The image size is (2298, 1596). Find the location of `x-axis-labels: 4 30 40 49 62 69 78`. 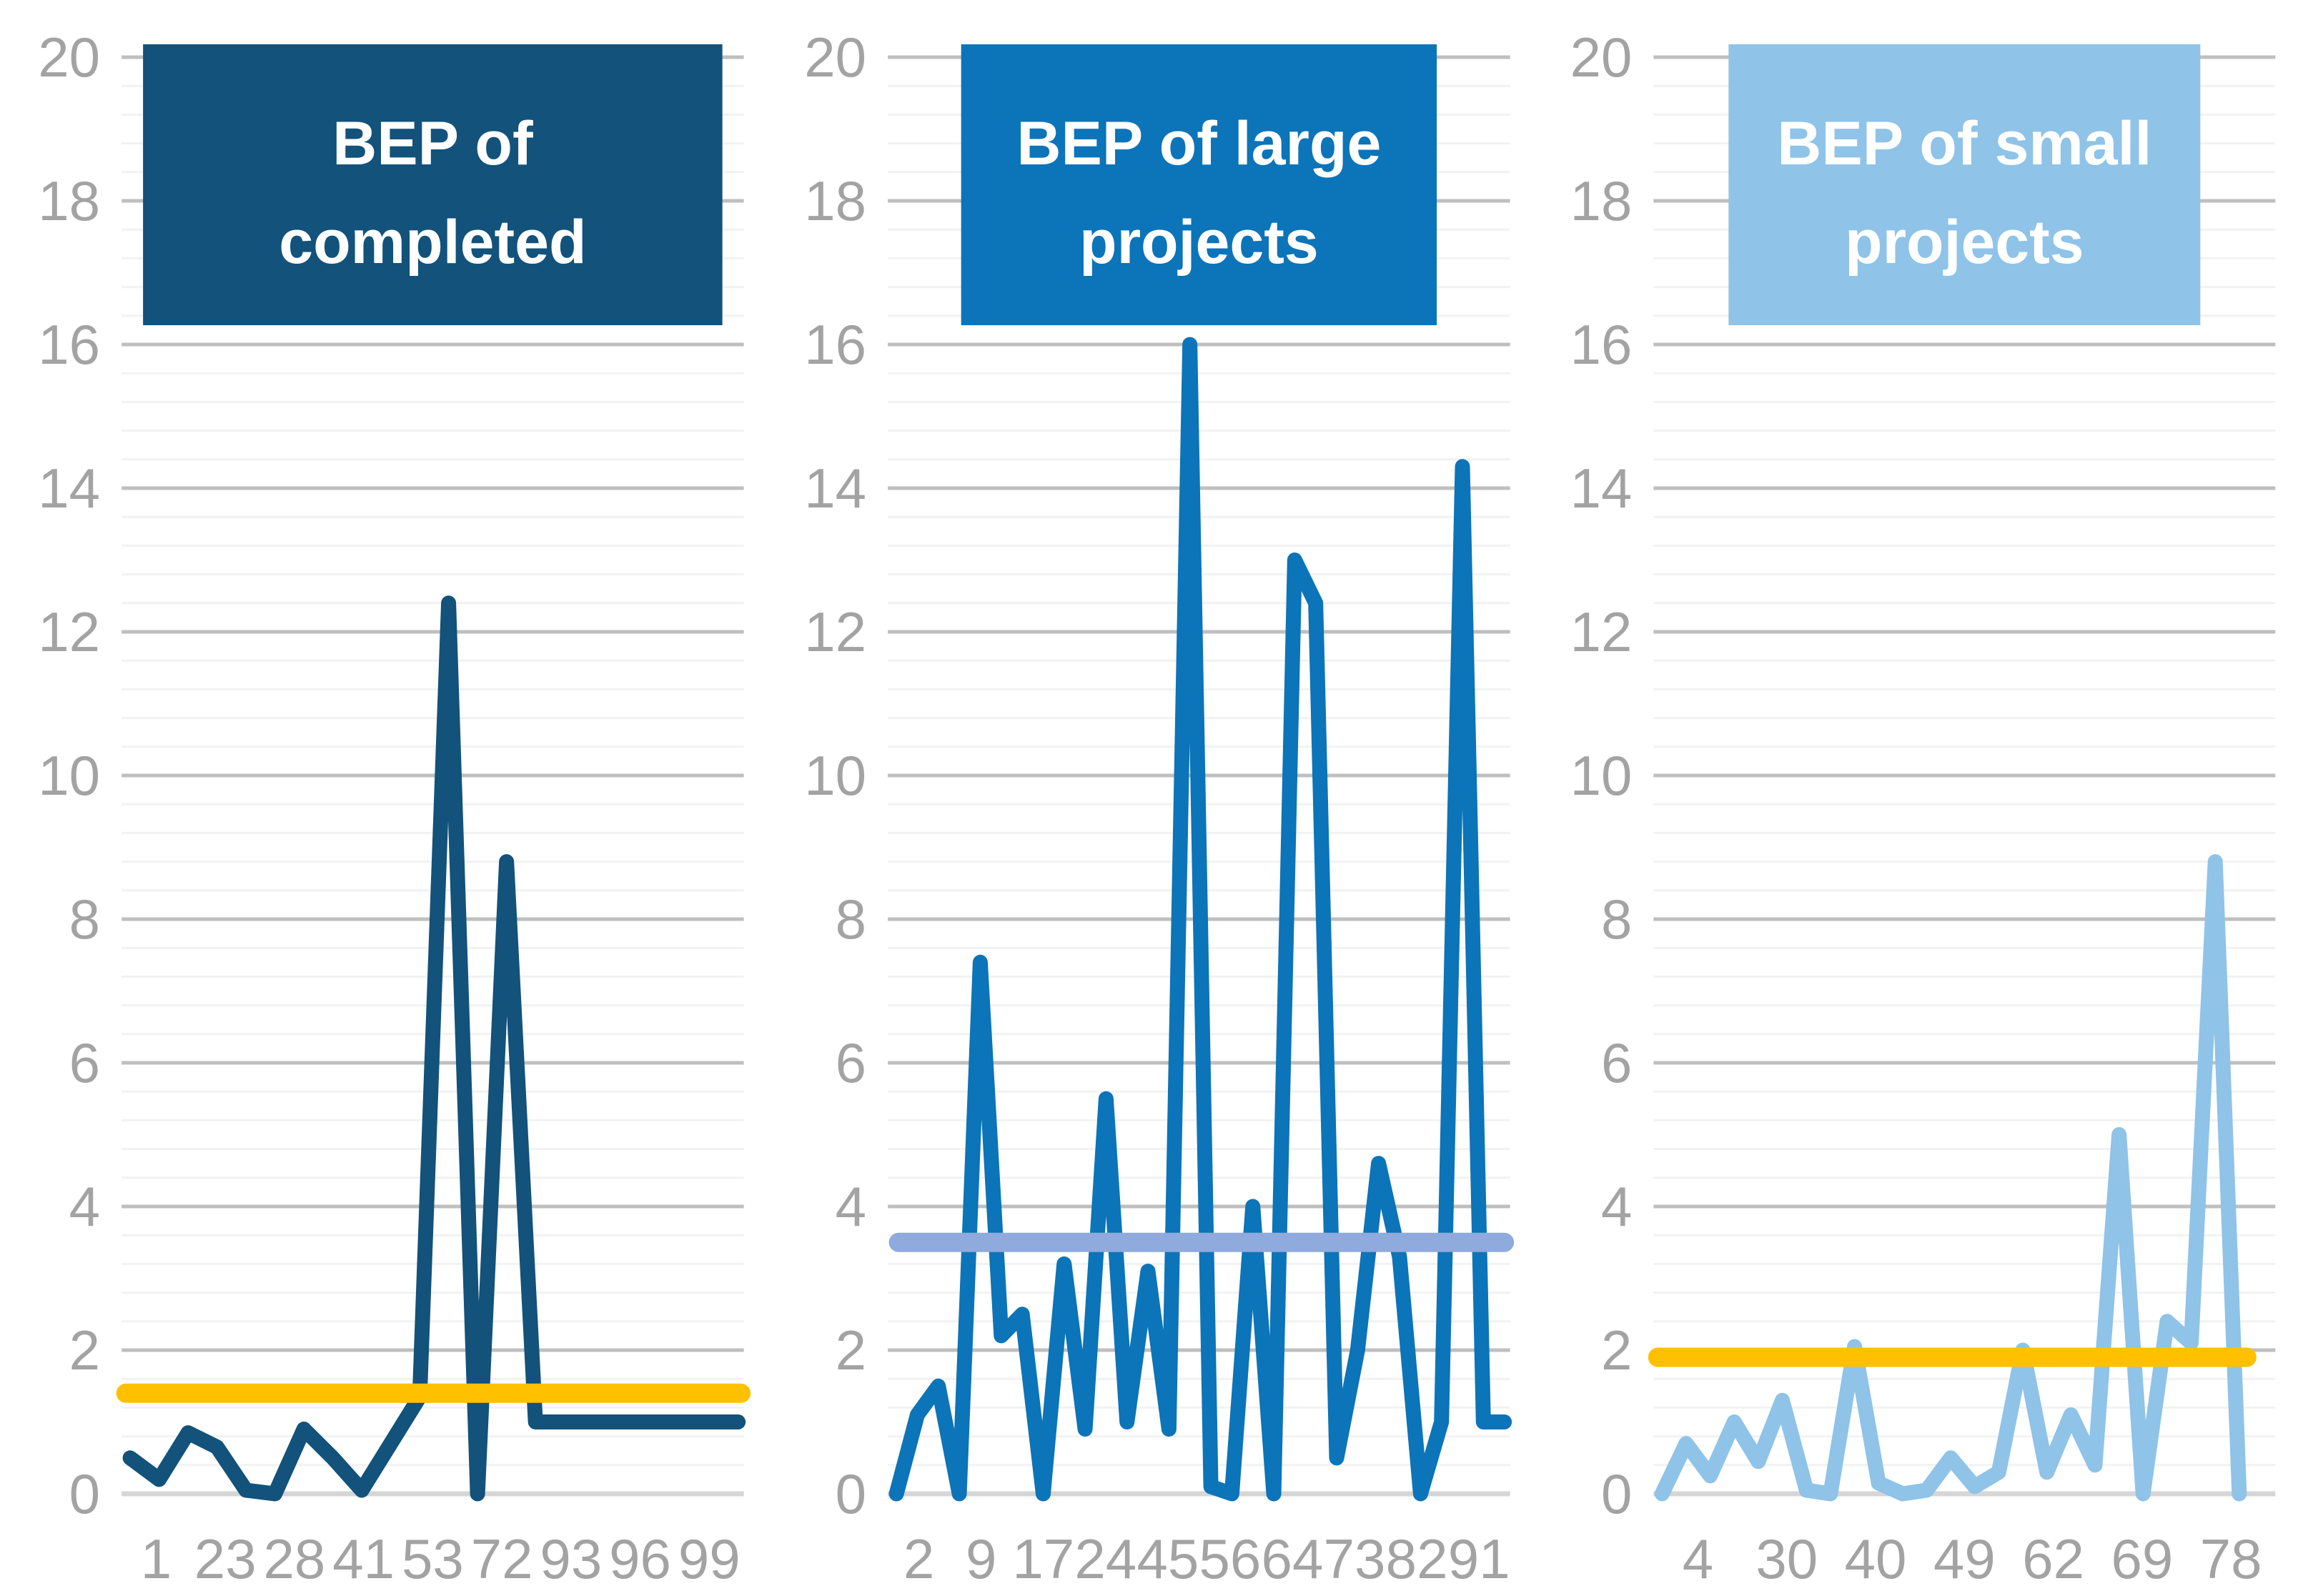

x-axis-labels: 4 30 40 49 62 69 78 is located at coordinates (1972, 1558).